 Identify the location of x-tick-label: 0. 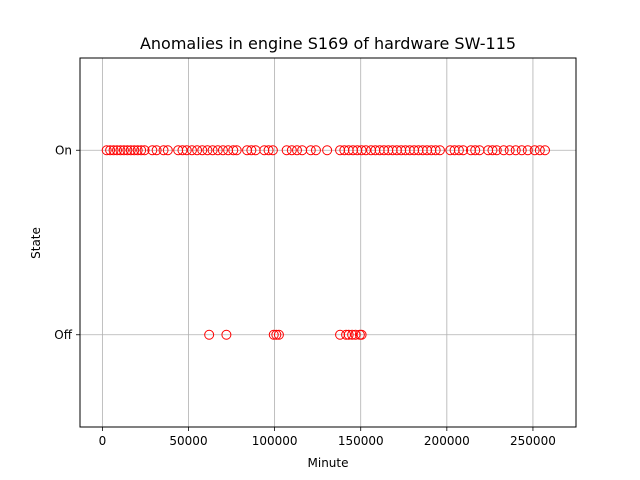
(103, 441).